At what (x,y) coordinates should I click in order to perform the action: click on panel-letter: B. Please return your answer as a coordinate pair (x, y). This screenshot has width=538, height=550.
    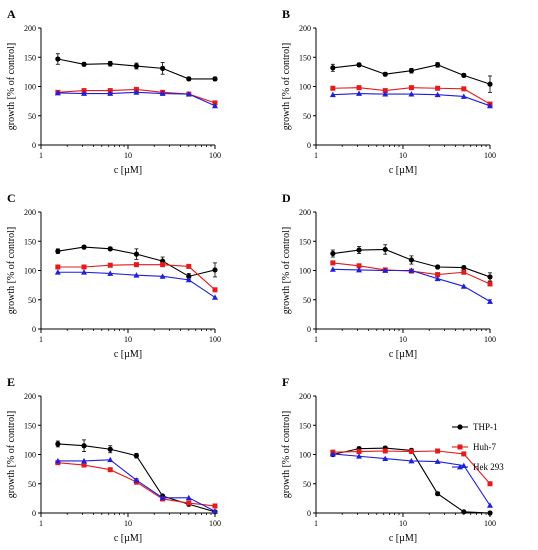
    Looking at the image, I should click on (286, 14).